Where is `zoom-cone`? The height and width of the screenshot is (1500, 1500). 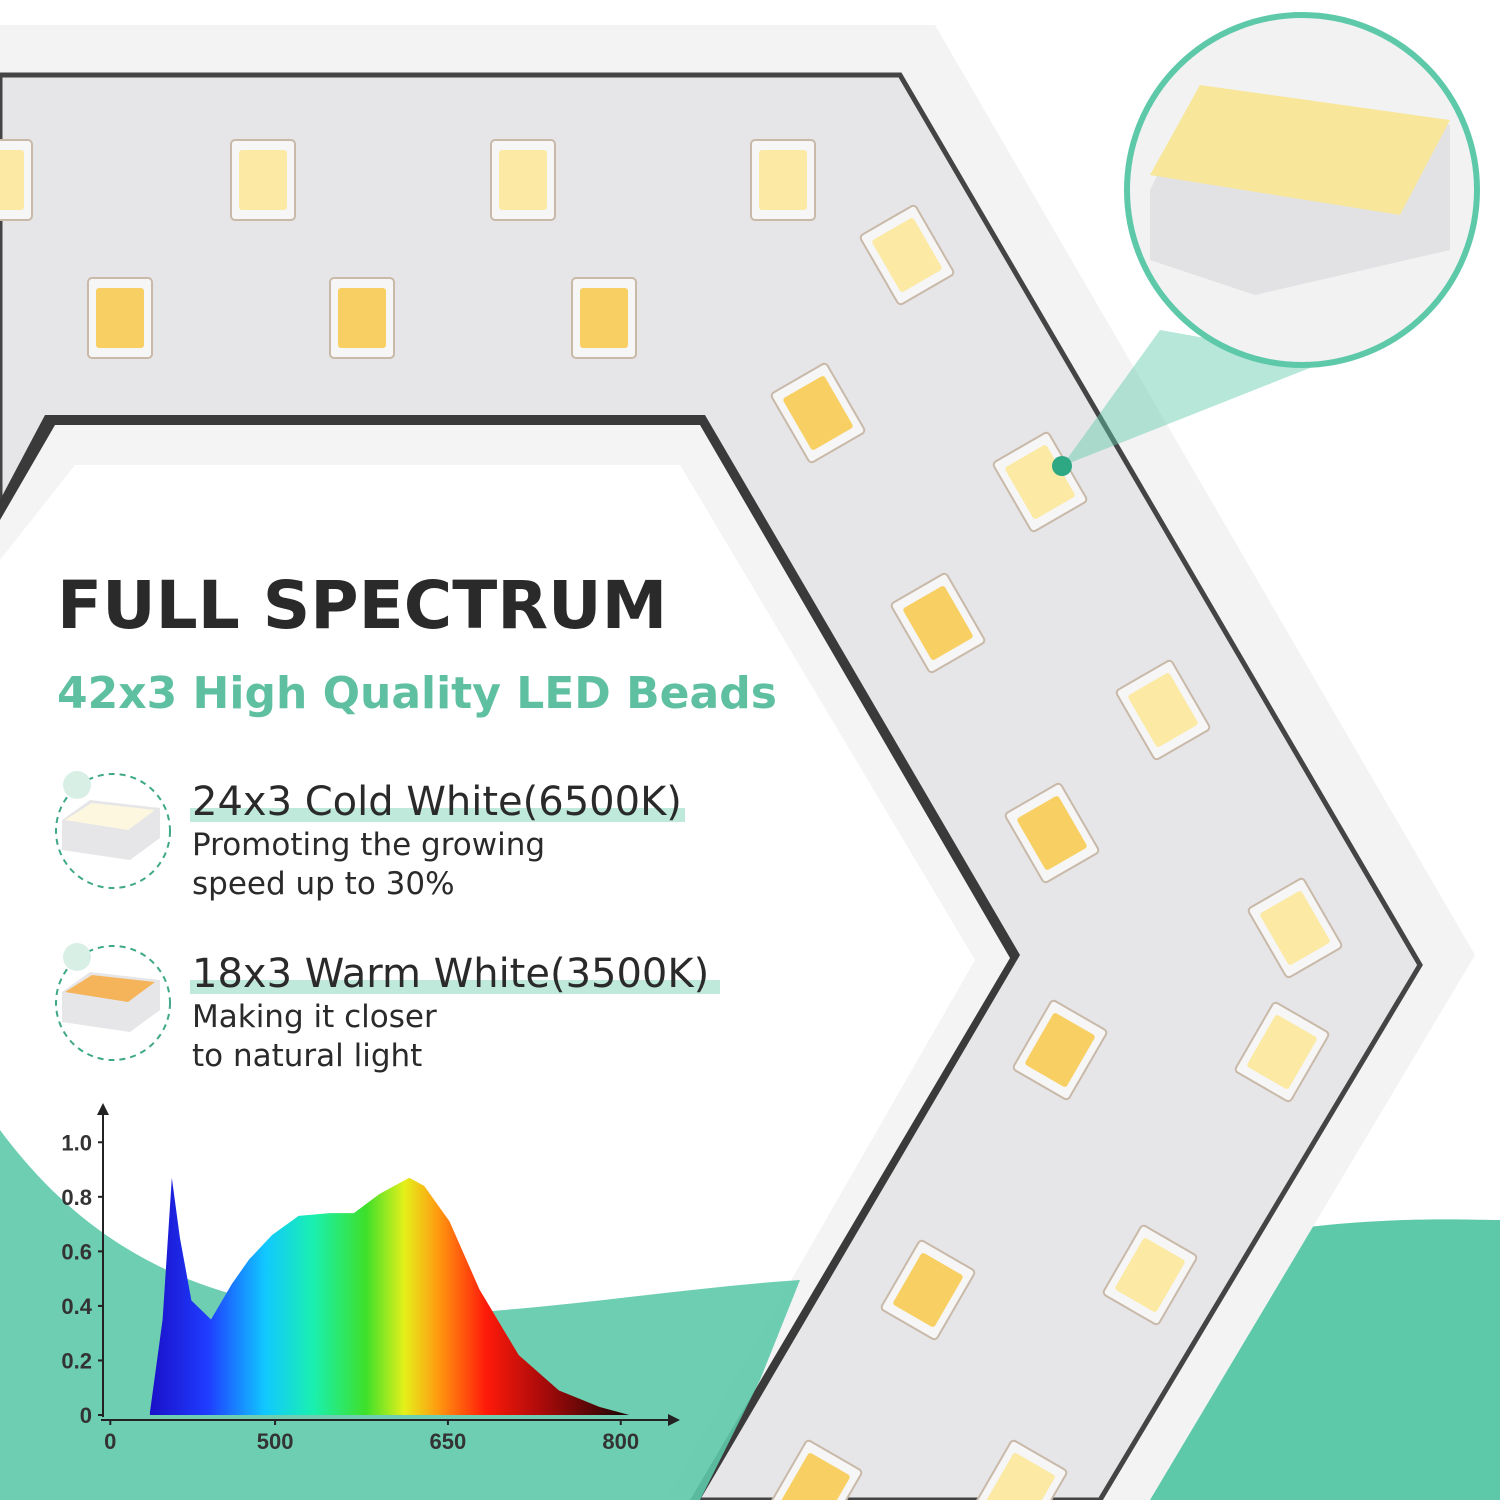
zoom-cone is located at coordinates (1196, 398).